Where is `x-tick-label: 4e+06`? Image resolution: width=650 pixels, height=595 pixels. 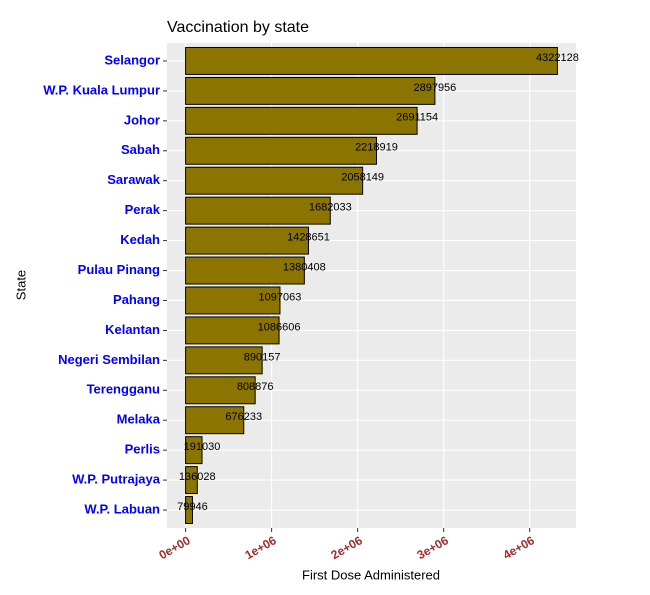 x-tick-label: 4e+06 is located at coordinates (519, 547).